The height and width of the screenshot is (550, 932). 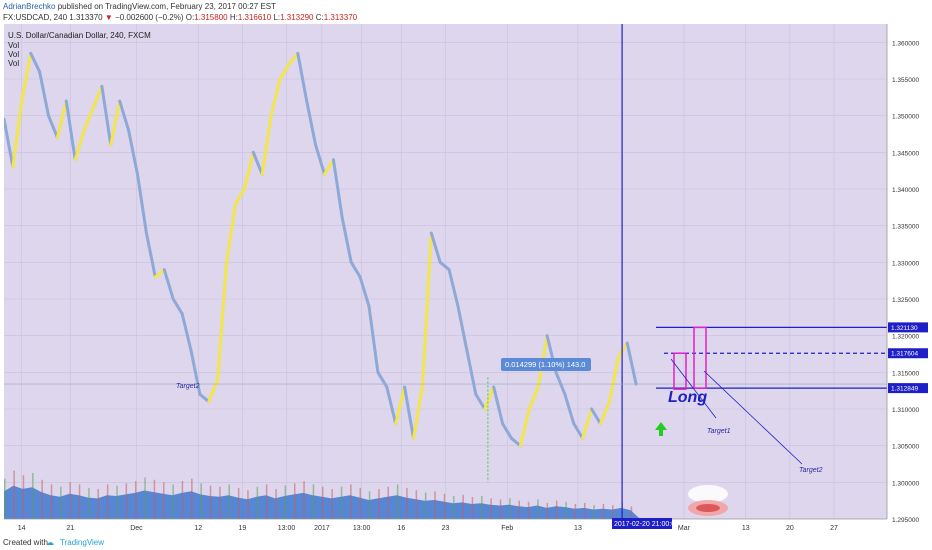 I want to click on date-marker-box, so click(x=642, y=523).